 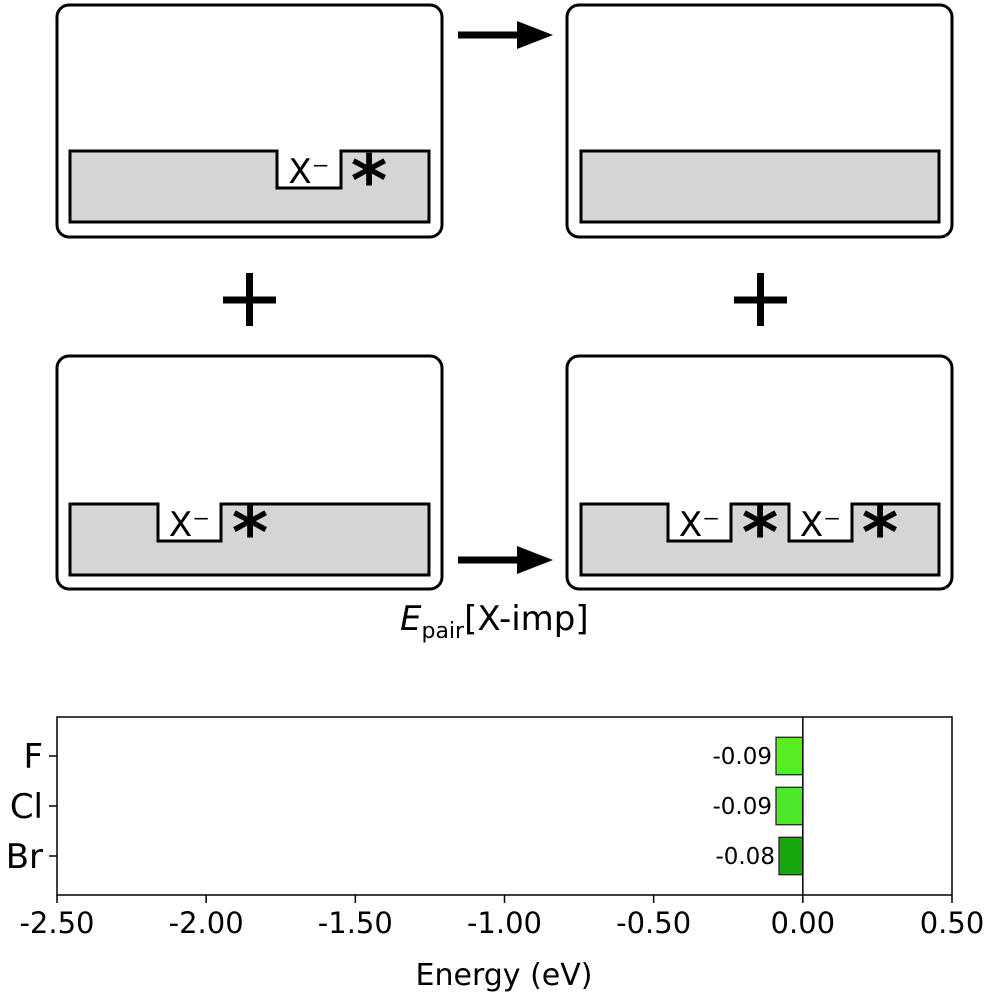 What do you see at coordinates (952, 923) in the screenshot?
I see `x-tick-label: 0.50` at bounding box center [952, 923].